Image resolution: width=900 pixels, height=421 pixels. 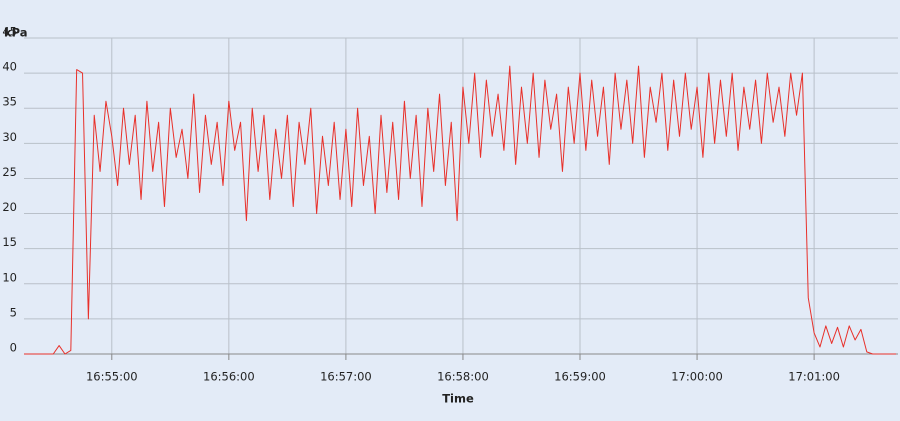 What do you see at coordinates (112, 377) in the screenshot?
I see `x-tick-label: 16:55:00` at bounding box center [112, 377].